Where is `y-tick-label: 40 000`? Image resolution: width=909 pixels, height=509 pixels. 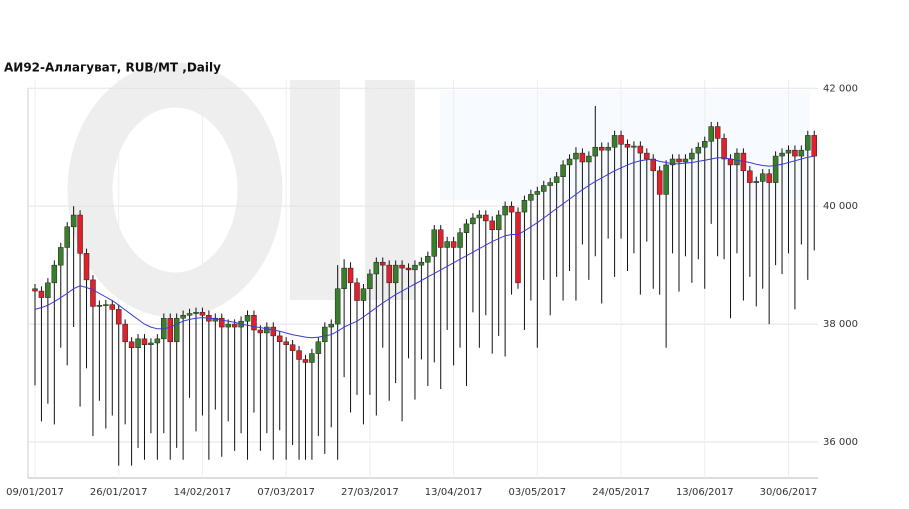 y-tick-label: 40 000 is located at coordinates (840, 206).